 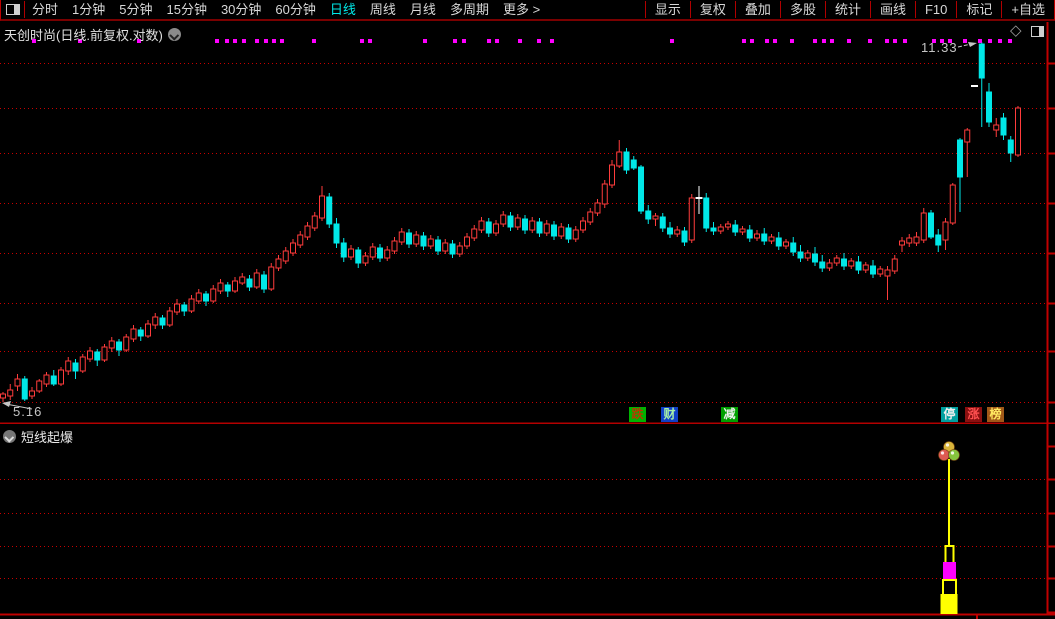 I want to click on tool-item-8: 标记, so click(x=979, y=9).